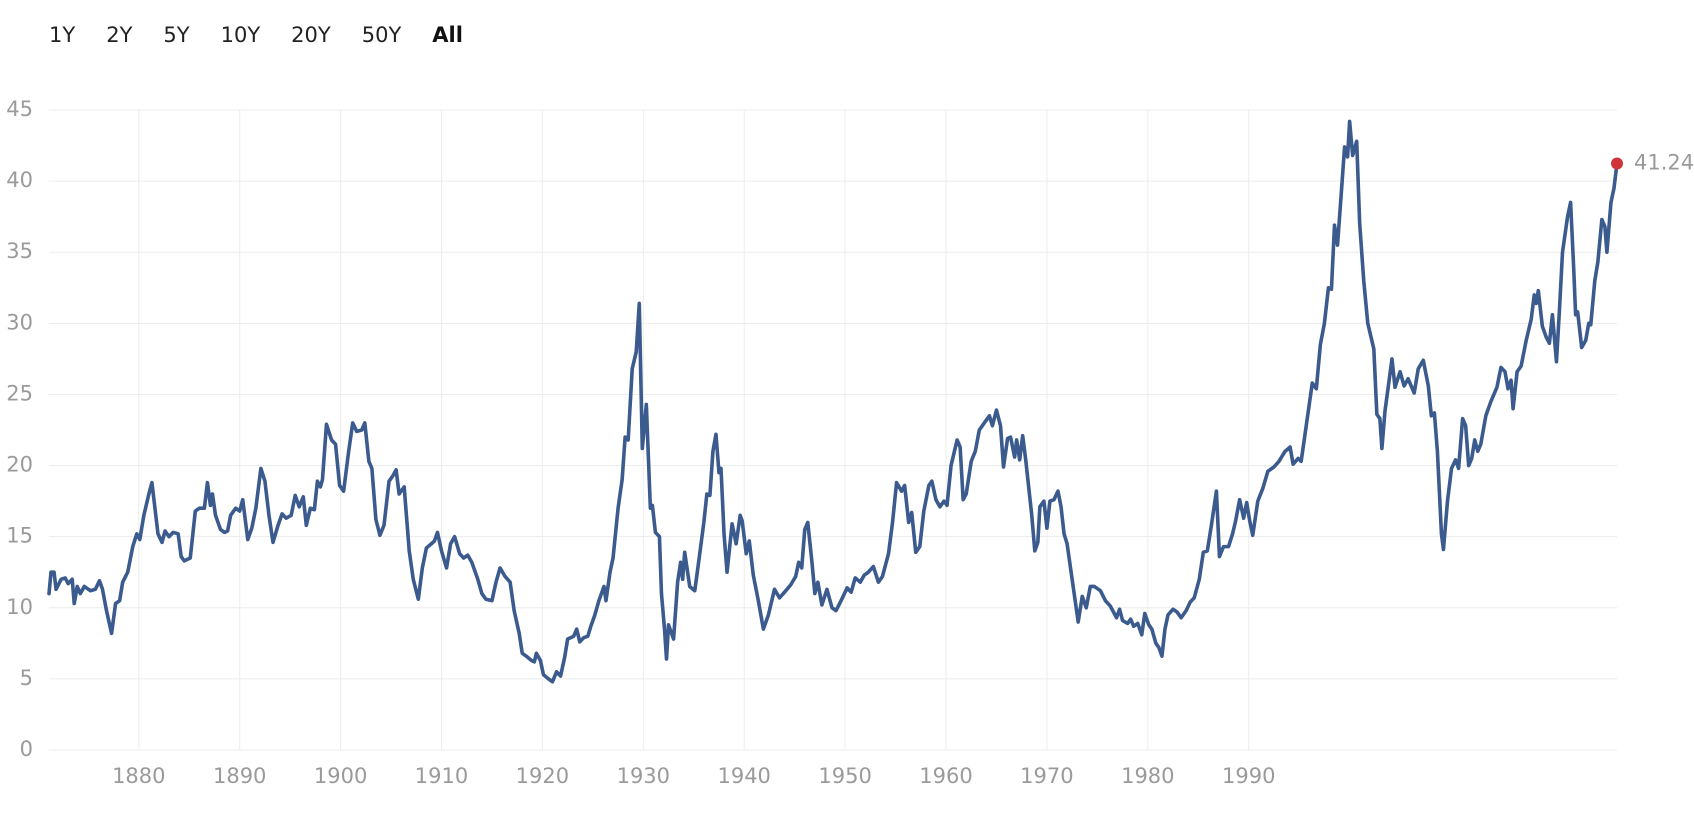  What do you see at coordinates (240, 35) in the screenshot?
I see `range-button: 10Y` at bounding box center [240, 35].